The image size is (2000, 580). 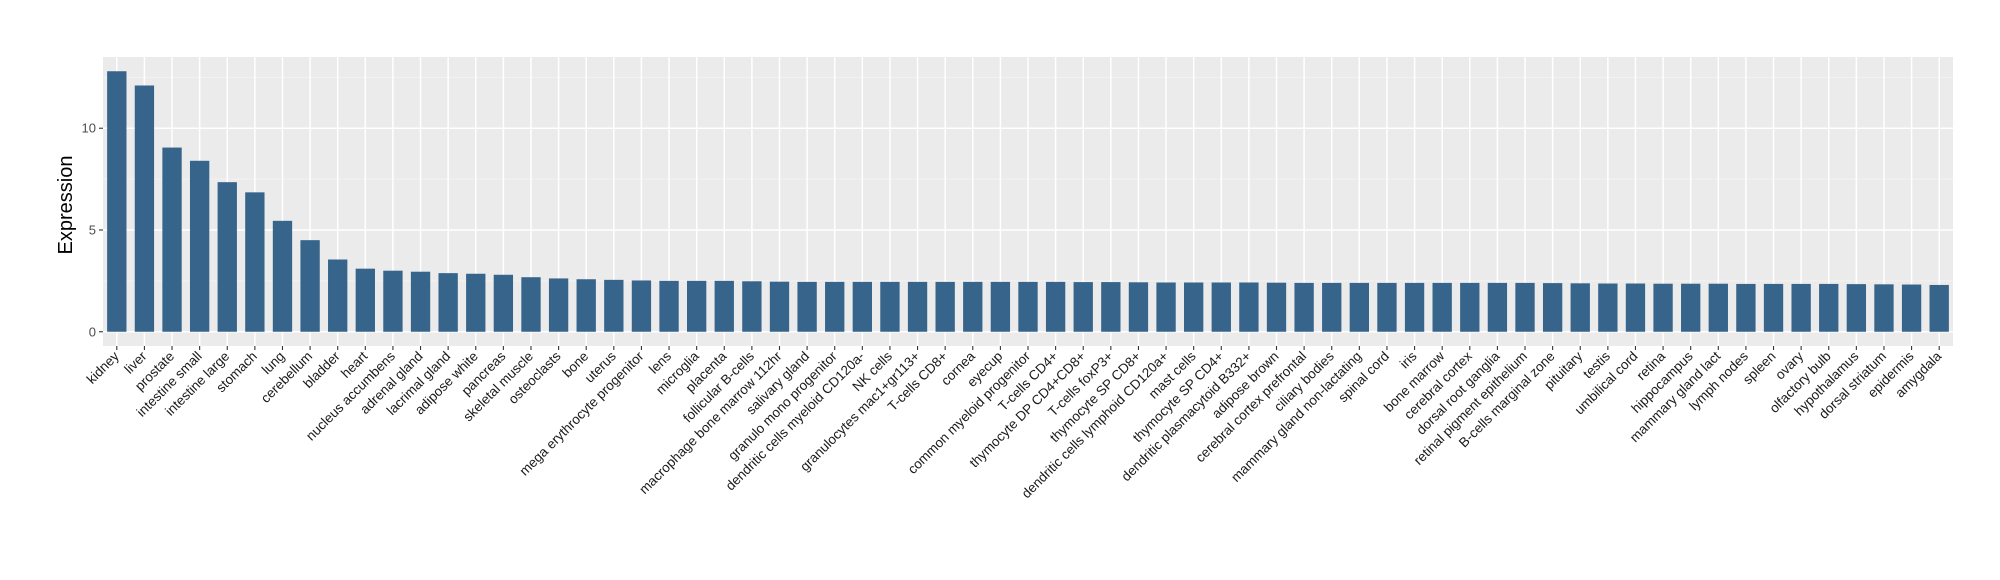 I want to click on y-axis: 0 5 10, so click(x=92, y=230).